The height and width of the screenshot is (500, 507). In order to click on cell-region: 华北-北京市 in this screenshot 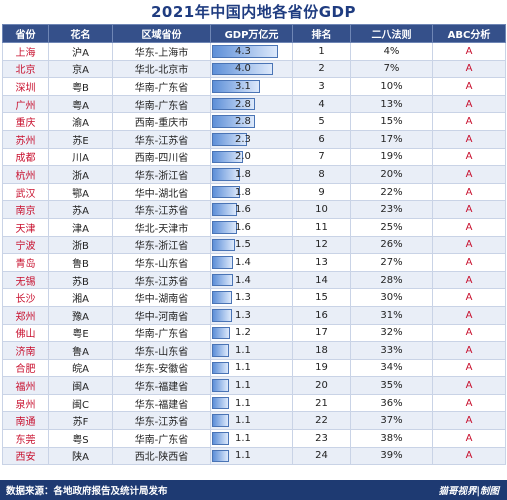, I will do `click(161, 69)`.